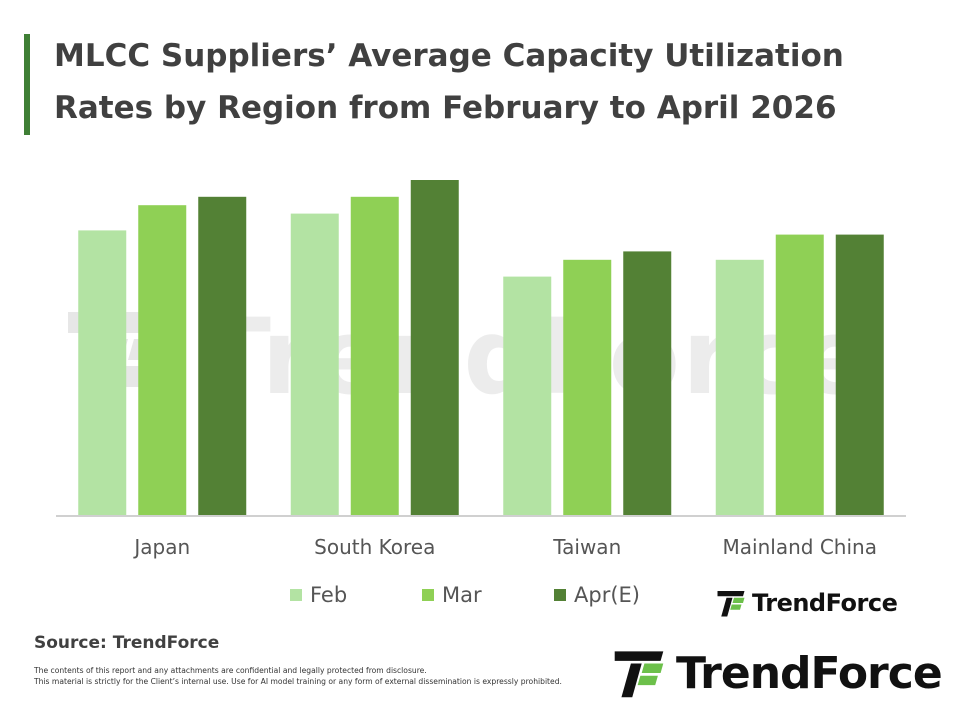  What do you see at coordinates (799, 375) in the screenshot?
I see `bar-mainland-china-mar` at bounding box center [799, 375].